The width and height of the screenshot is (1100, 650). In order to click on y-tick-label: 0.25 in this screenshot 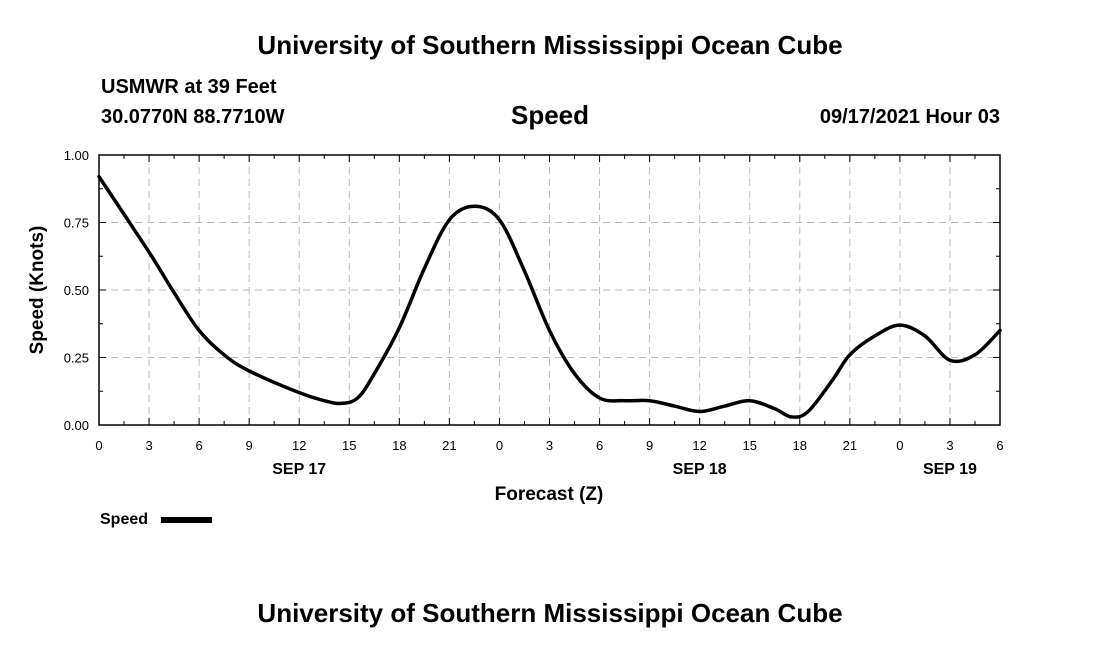, I will do `click(76, 358)`.